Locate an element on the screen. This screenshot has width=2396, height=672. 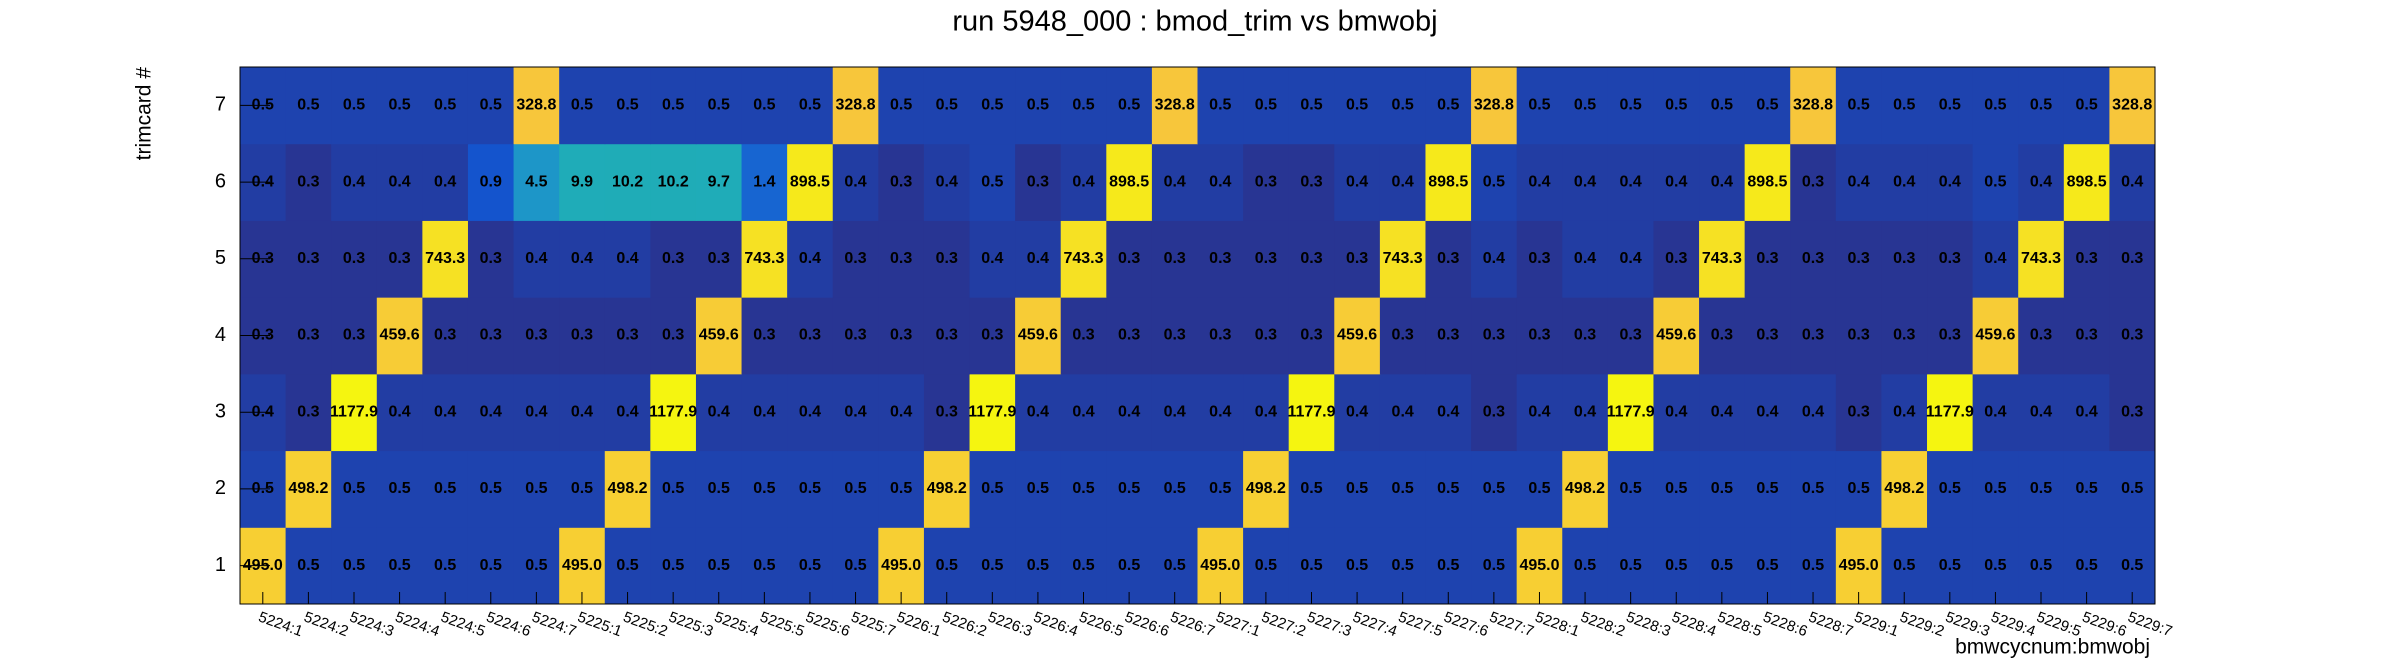
x-tick-label: 5228:5 is located at coordinates (1739, 625).